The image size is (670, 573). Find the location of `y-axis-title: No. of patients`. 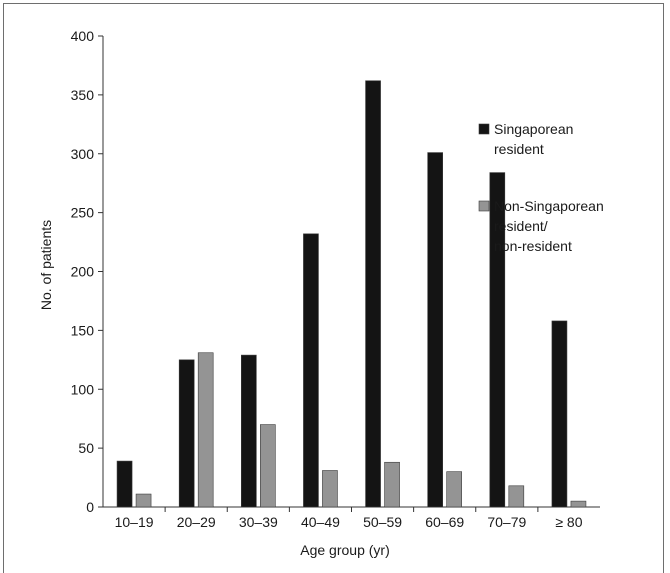

y-axis-title: No. of patients is located at coordinates (46, 265).